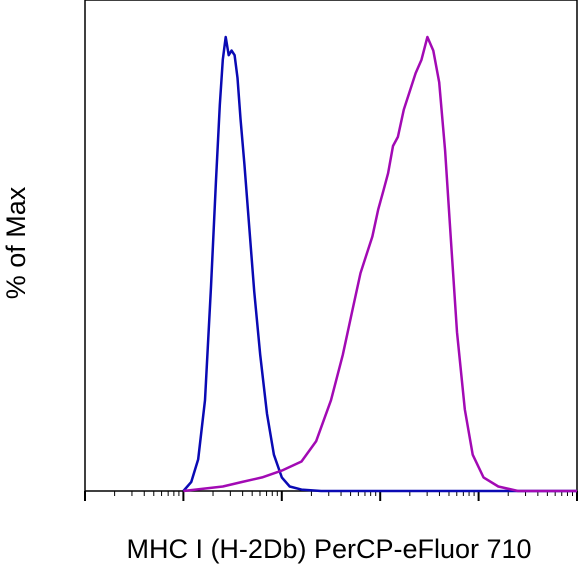 The width and height of the screenshot is (587, 569). I want to click on y-axis-label: % of Max, so click(16, 242).